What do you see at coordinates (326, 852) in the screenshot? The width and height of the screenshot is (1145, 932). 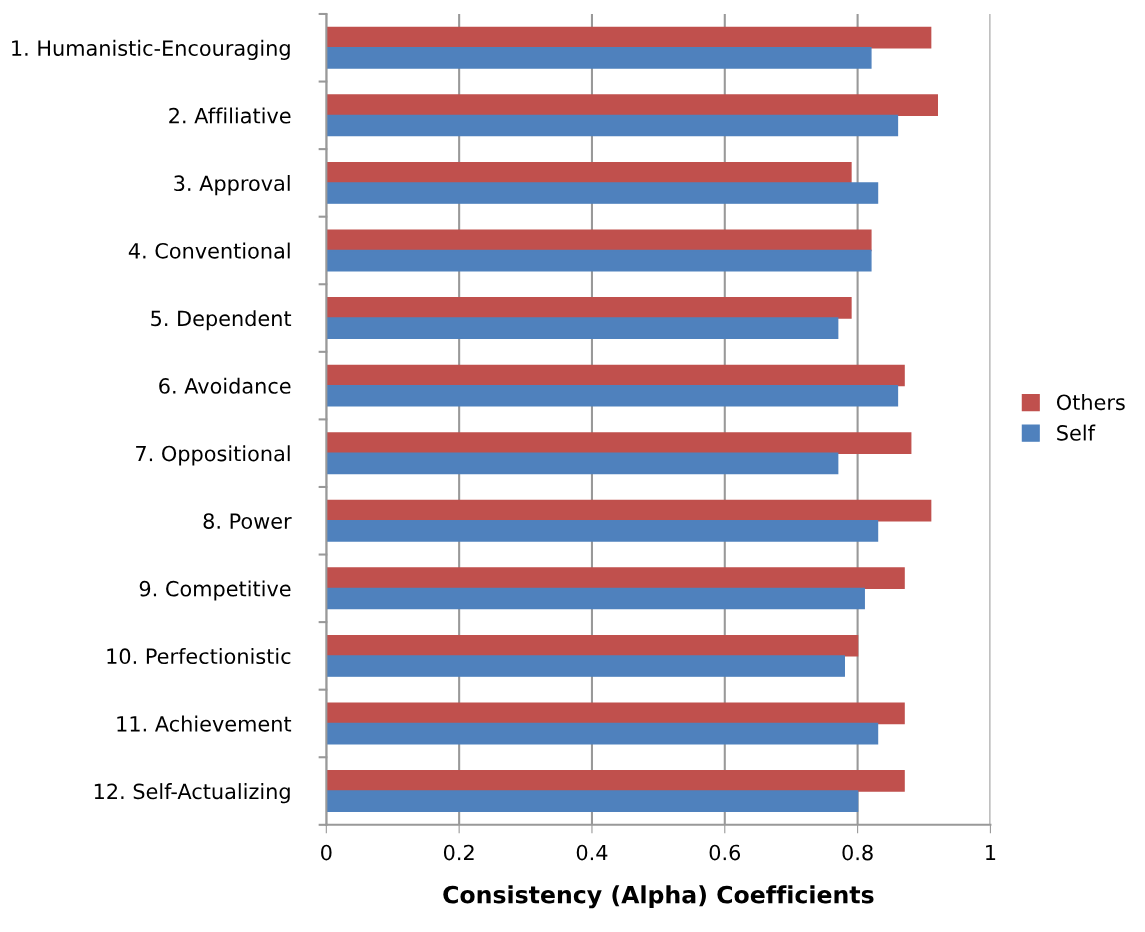 I see `x-tick-label: 0` at bounding box center [326, 852].